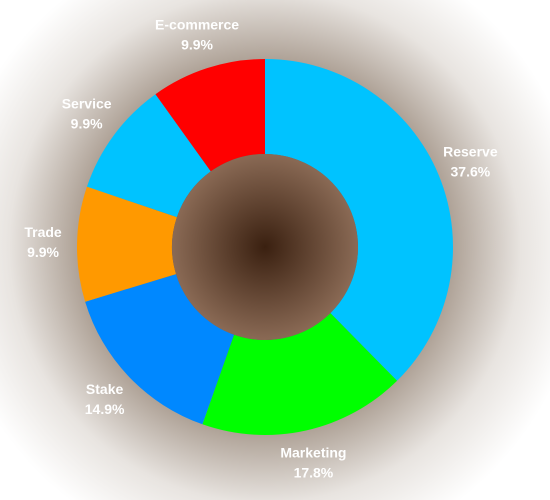 The height and width of the screenshot is (500, 550). What do you see at coordinates (265, 247) in the screenshot?
I see `donut-hole` at bounding box center [265, 247].